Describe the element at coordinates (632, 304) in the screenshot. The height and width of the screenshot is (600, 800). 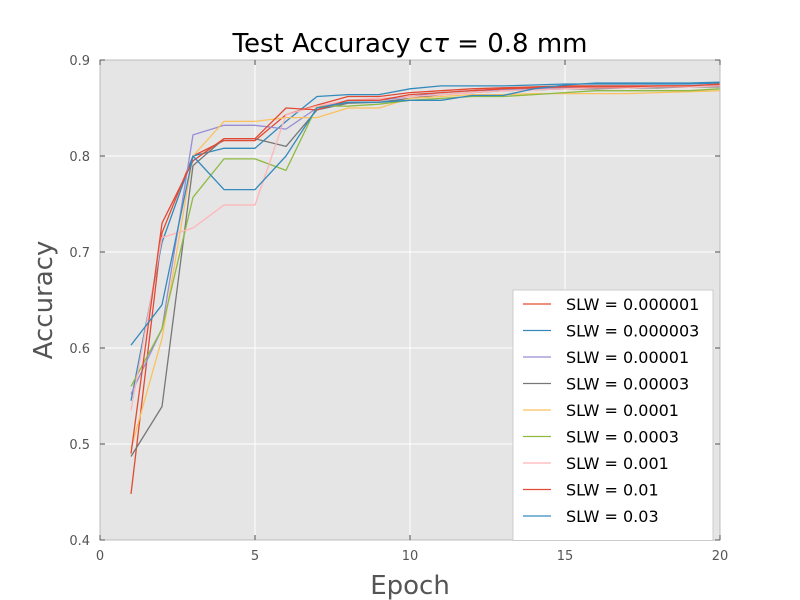
I see `legend-entry-label: SLW = 0.000001` at that location.